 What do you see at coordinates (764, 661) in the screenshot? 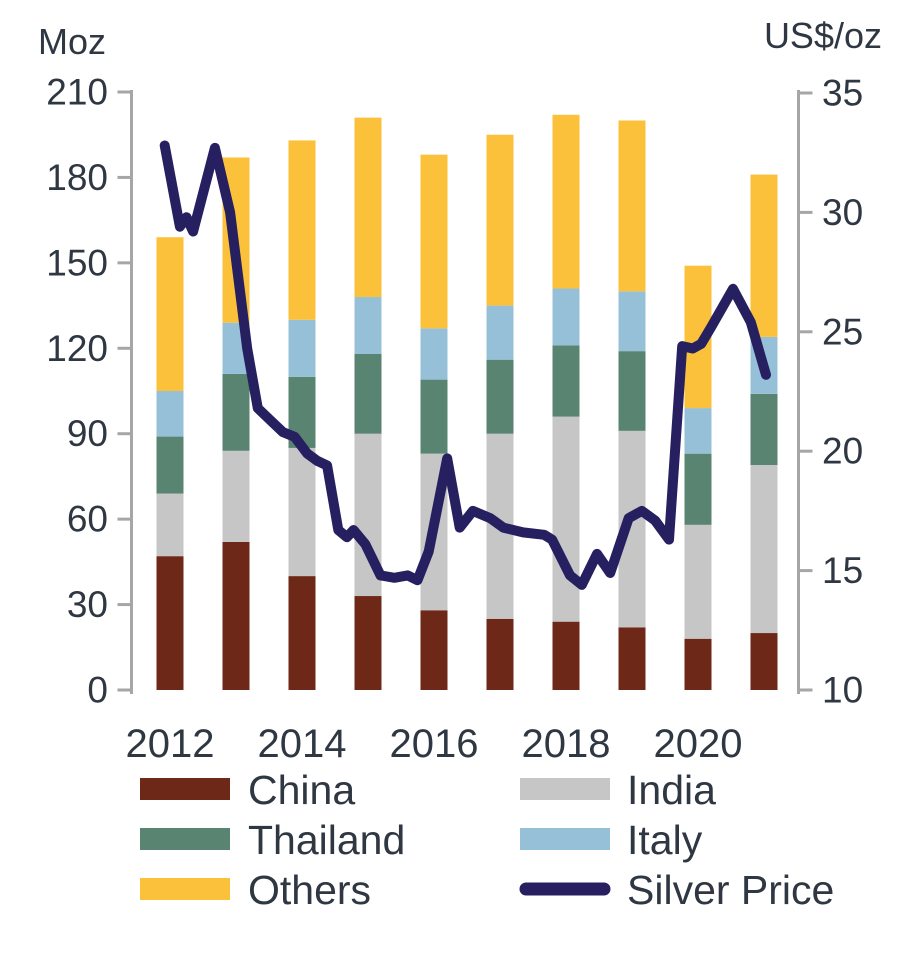
I see `bar-segment-2021-china` at bounding box center [764, 661].